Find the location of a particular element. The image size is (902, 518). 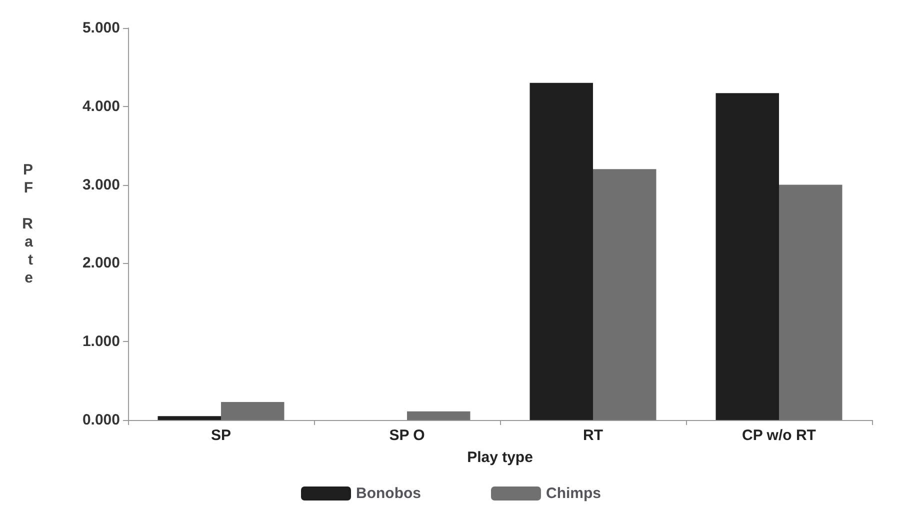

x-tick-label: RT is located at coordinates (593, 435).